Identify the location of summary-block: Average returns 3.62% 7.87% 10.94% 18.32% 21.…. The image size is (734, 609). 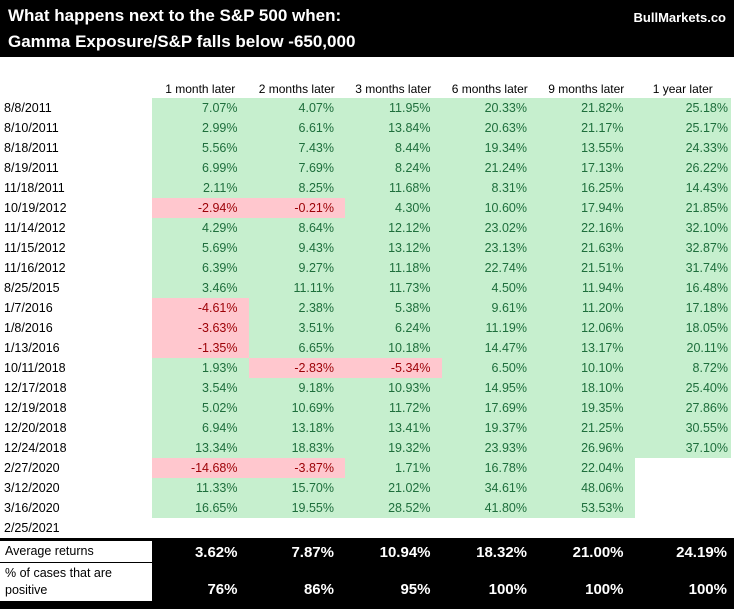
(367, 569).